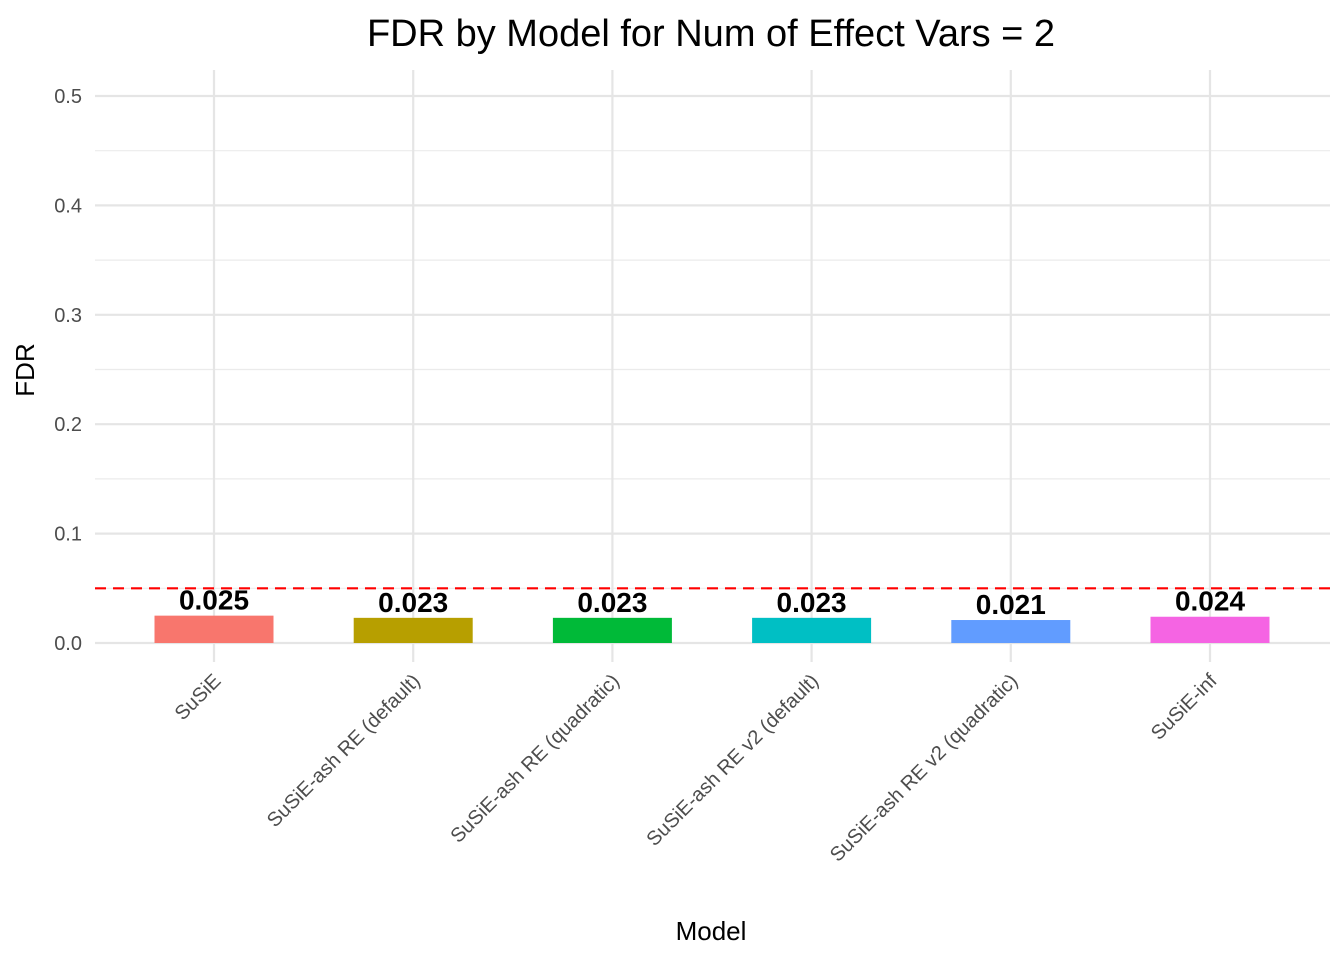  Describe the element at coordinates (68, 97) in the screenshot. I see `y-tick-label: 0.5` at that location.